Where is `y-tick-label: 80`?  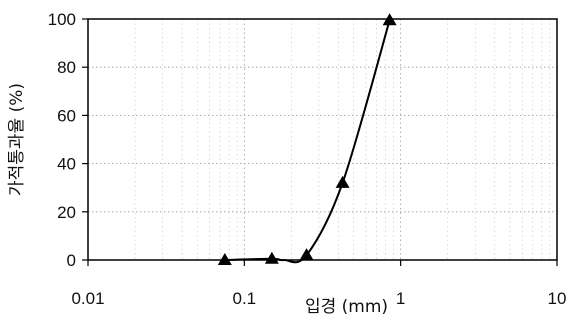 y-tick-label: 80 is located at coordinates (66, 67).